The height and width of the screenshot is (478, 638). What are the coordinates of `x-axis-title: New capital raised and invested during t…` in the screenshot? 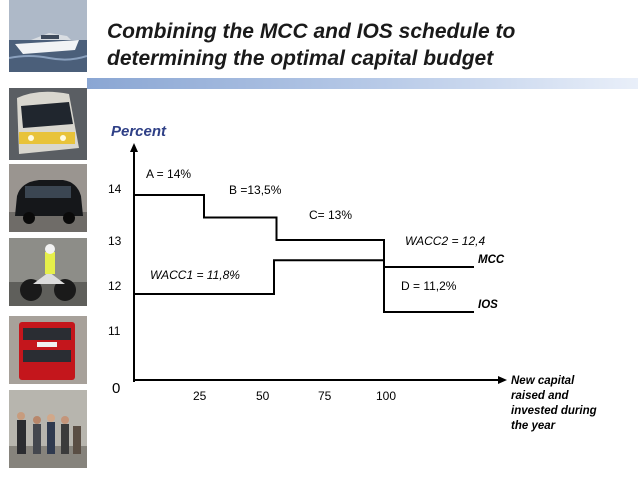 It's located at (554, 404).